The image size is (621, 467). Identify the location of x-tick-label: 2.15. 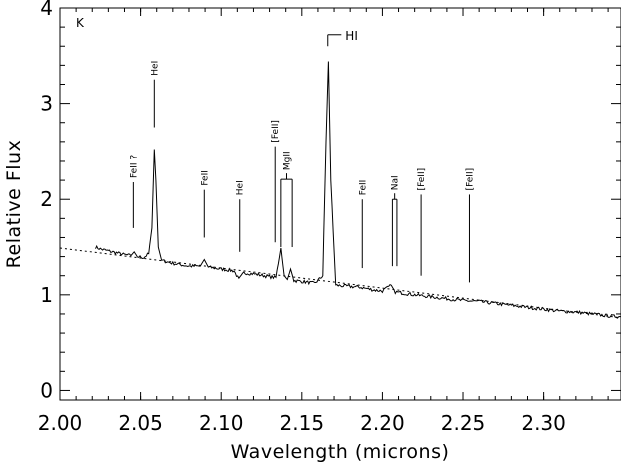
(302, 423).